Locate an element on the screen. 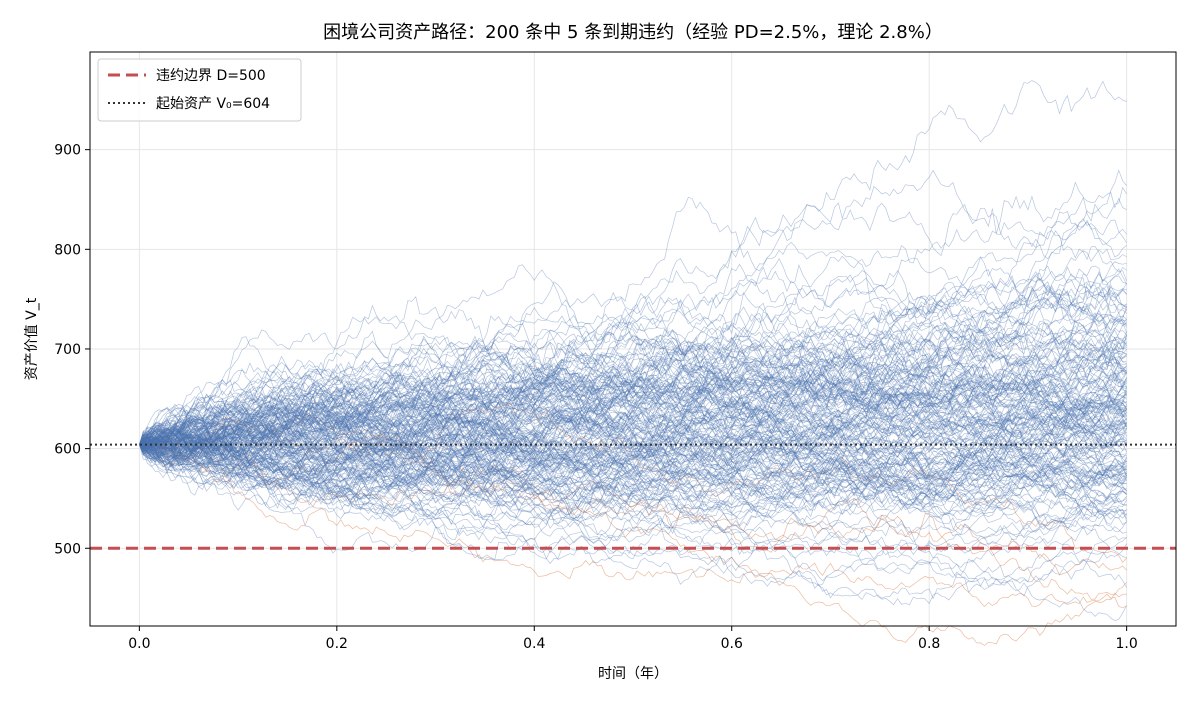 Image resolution: width=1196 pixels, height=702 pixels. legend-label-default-boundary: 违约边界 D=500 is located at coordinates (211, 76).